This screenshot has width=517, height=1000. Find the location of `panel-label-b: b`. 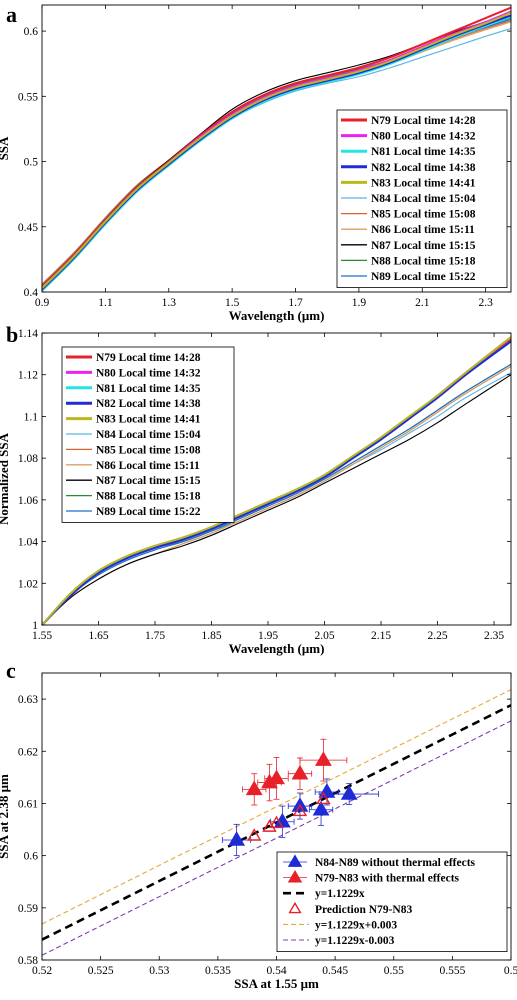

panel-label-b: b is located at coordinates (12, 334).